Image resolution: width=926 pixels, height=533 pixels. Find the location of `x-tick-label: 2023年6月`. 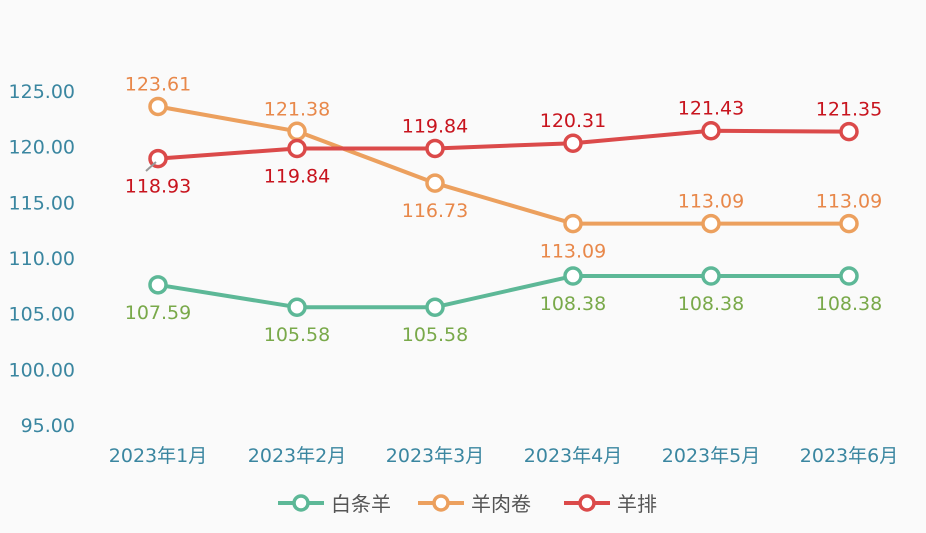

x-tick-label: 2023年6月 is located at coordinates (849, 456).